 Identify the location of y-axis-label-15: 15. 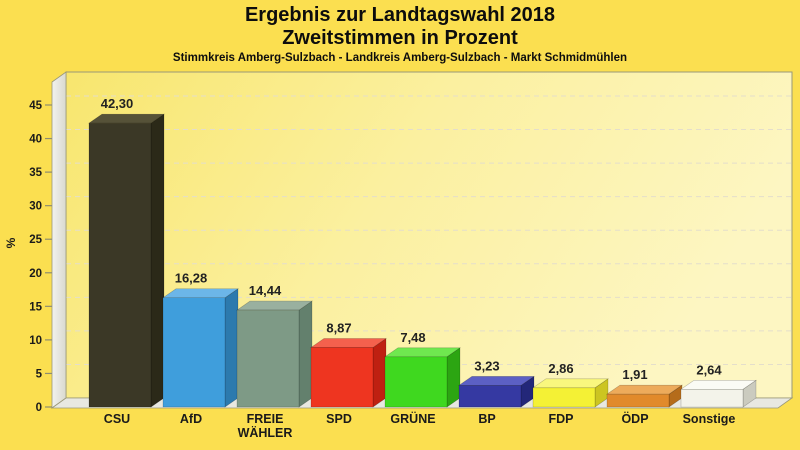
(35, 307).